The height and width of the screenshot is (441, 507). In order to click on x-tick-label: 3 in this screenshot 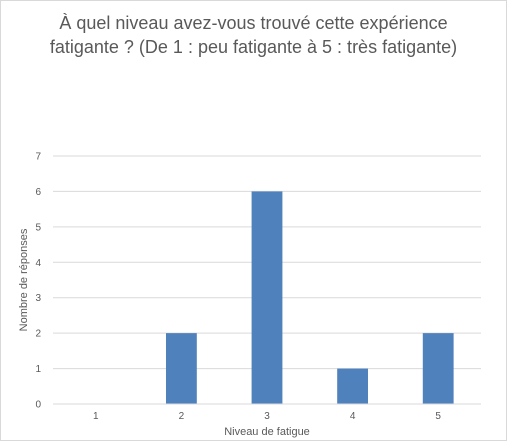, I will do `click(267, 416)`.